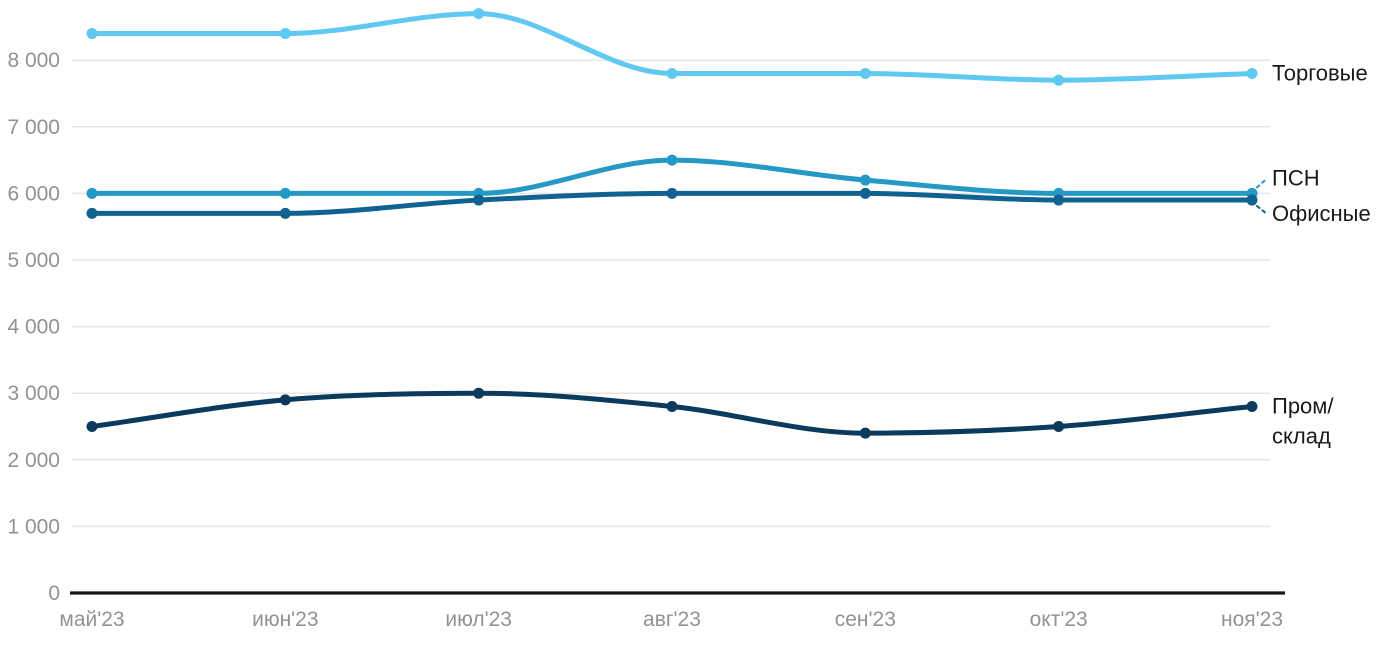  What do you see at coordinates (1320, 73) in the screenshot?
I see `series-label-torgovye: Торговые` at bounding box center [1320, 73].